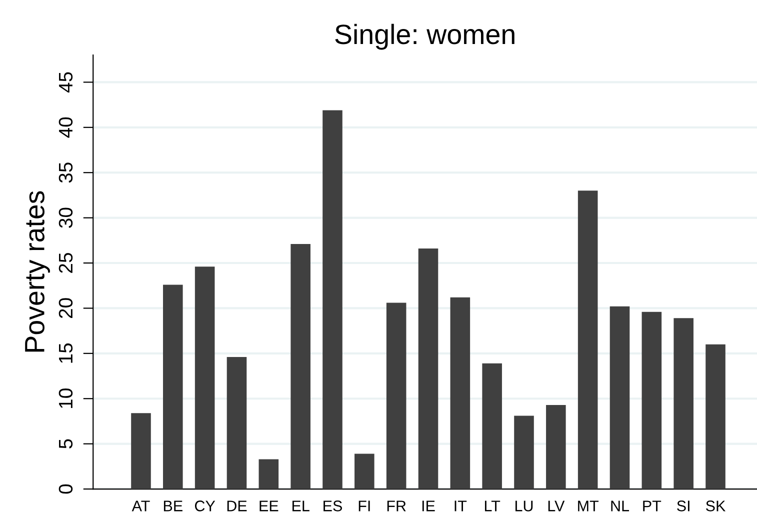 The image size is (757, 526). I want to click on y-tick-label: 20, so click(65, 308).